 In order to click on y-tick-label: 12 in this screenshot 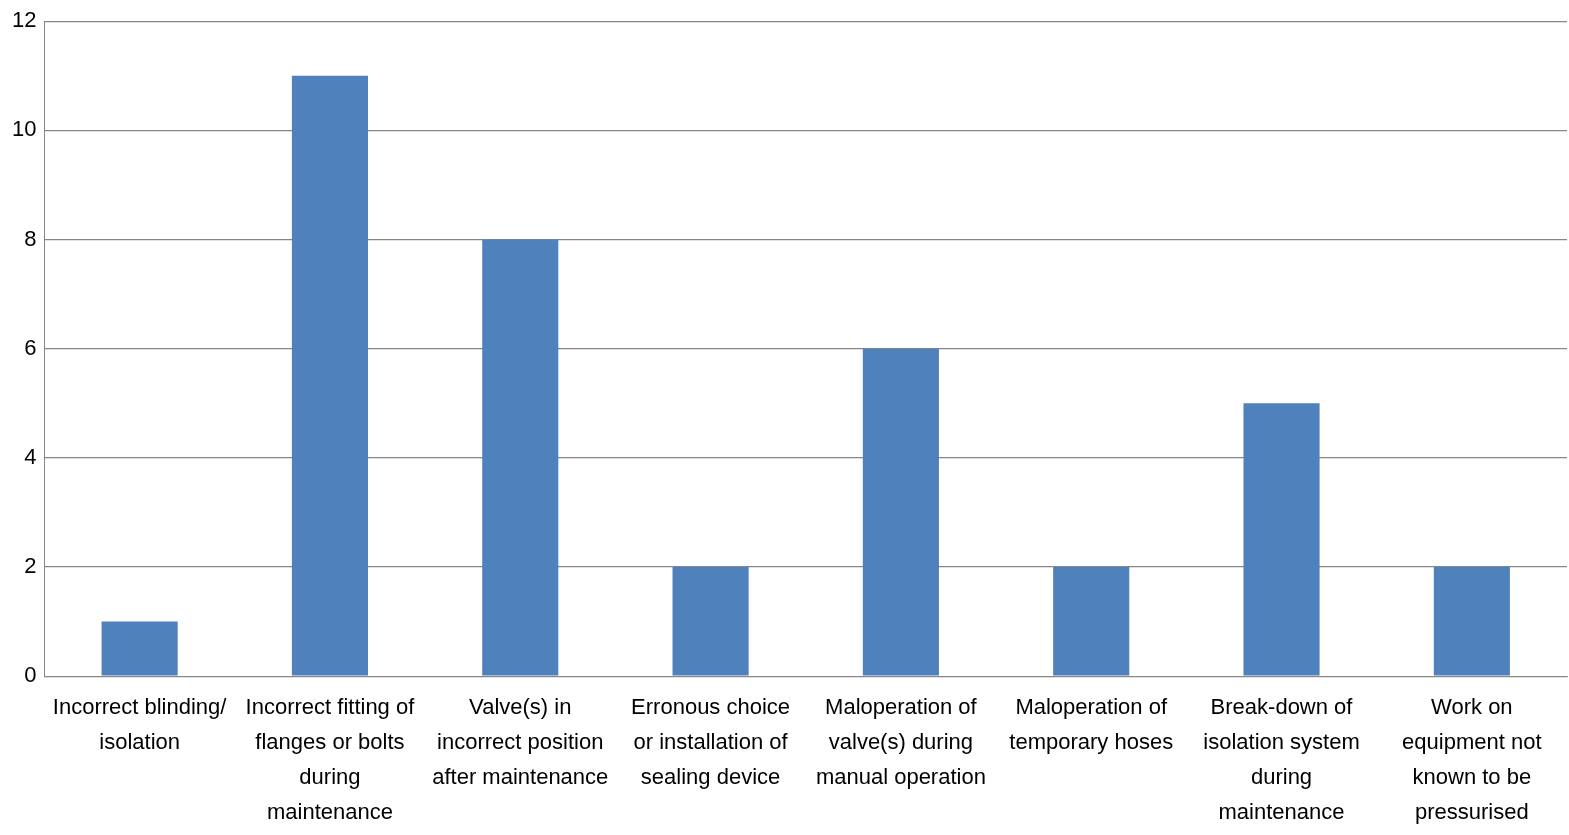, I will do `click(24, 20)`.